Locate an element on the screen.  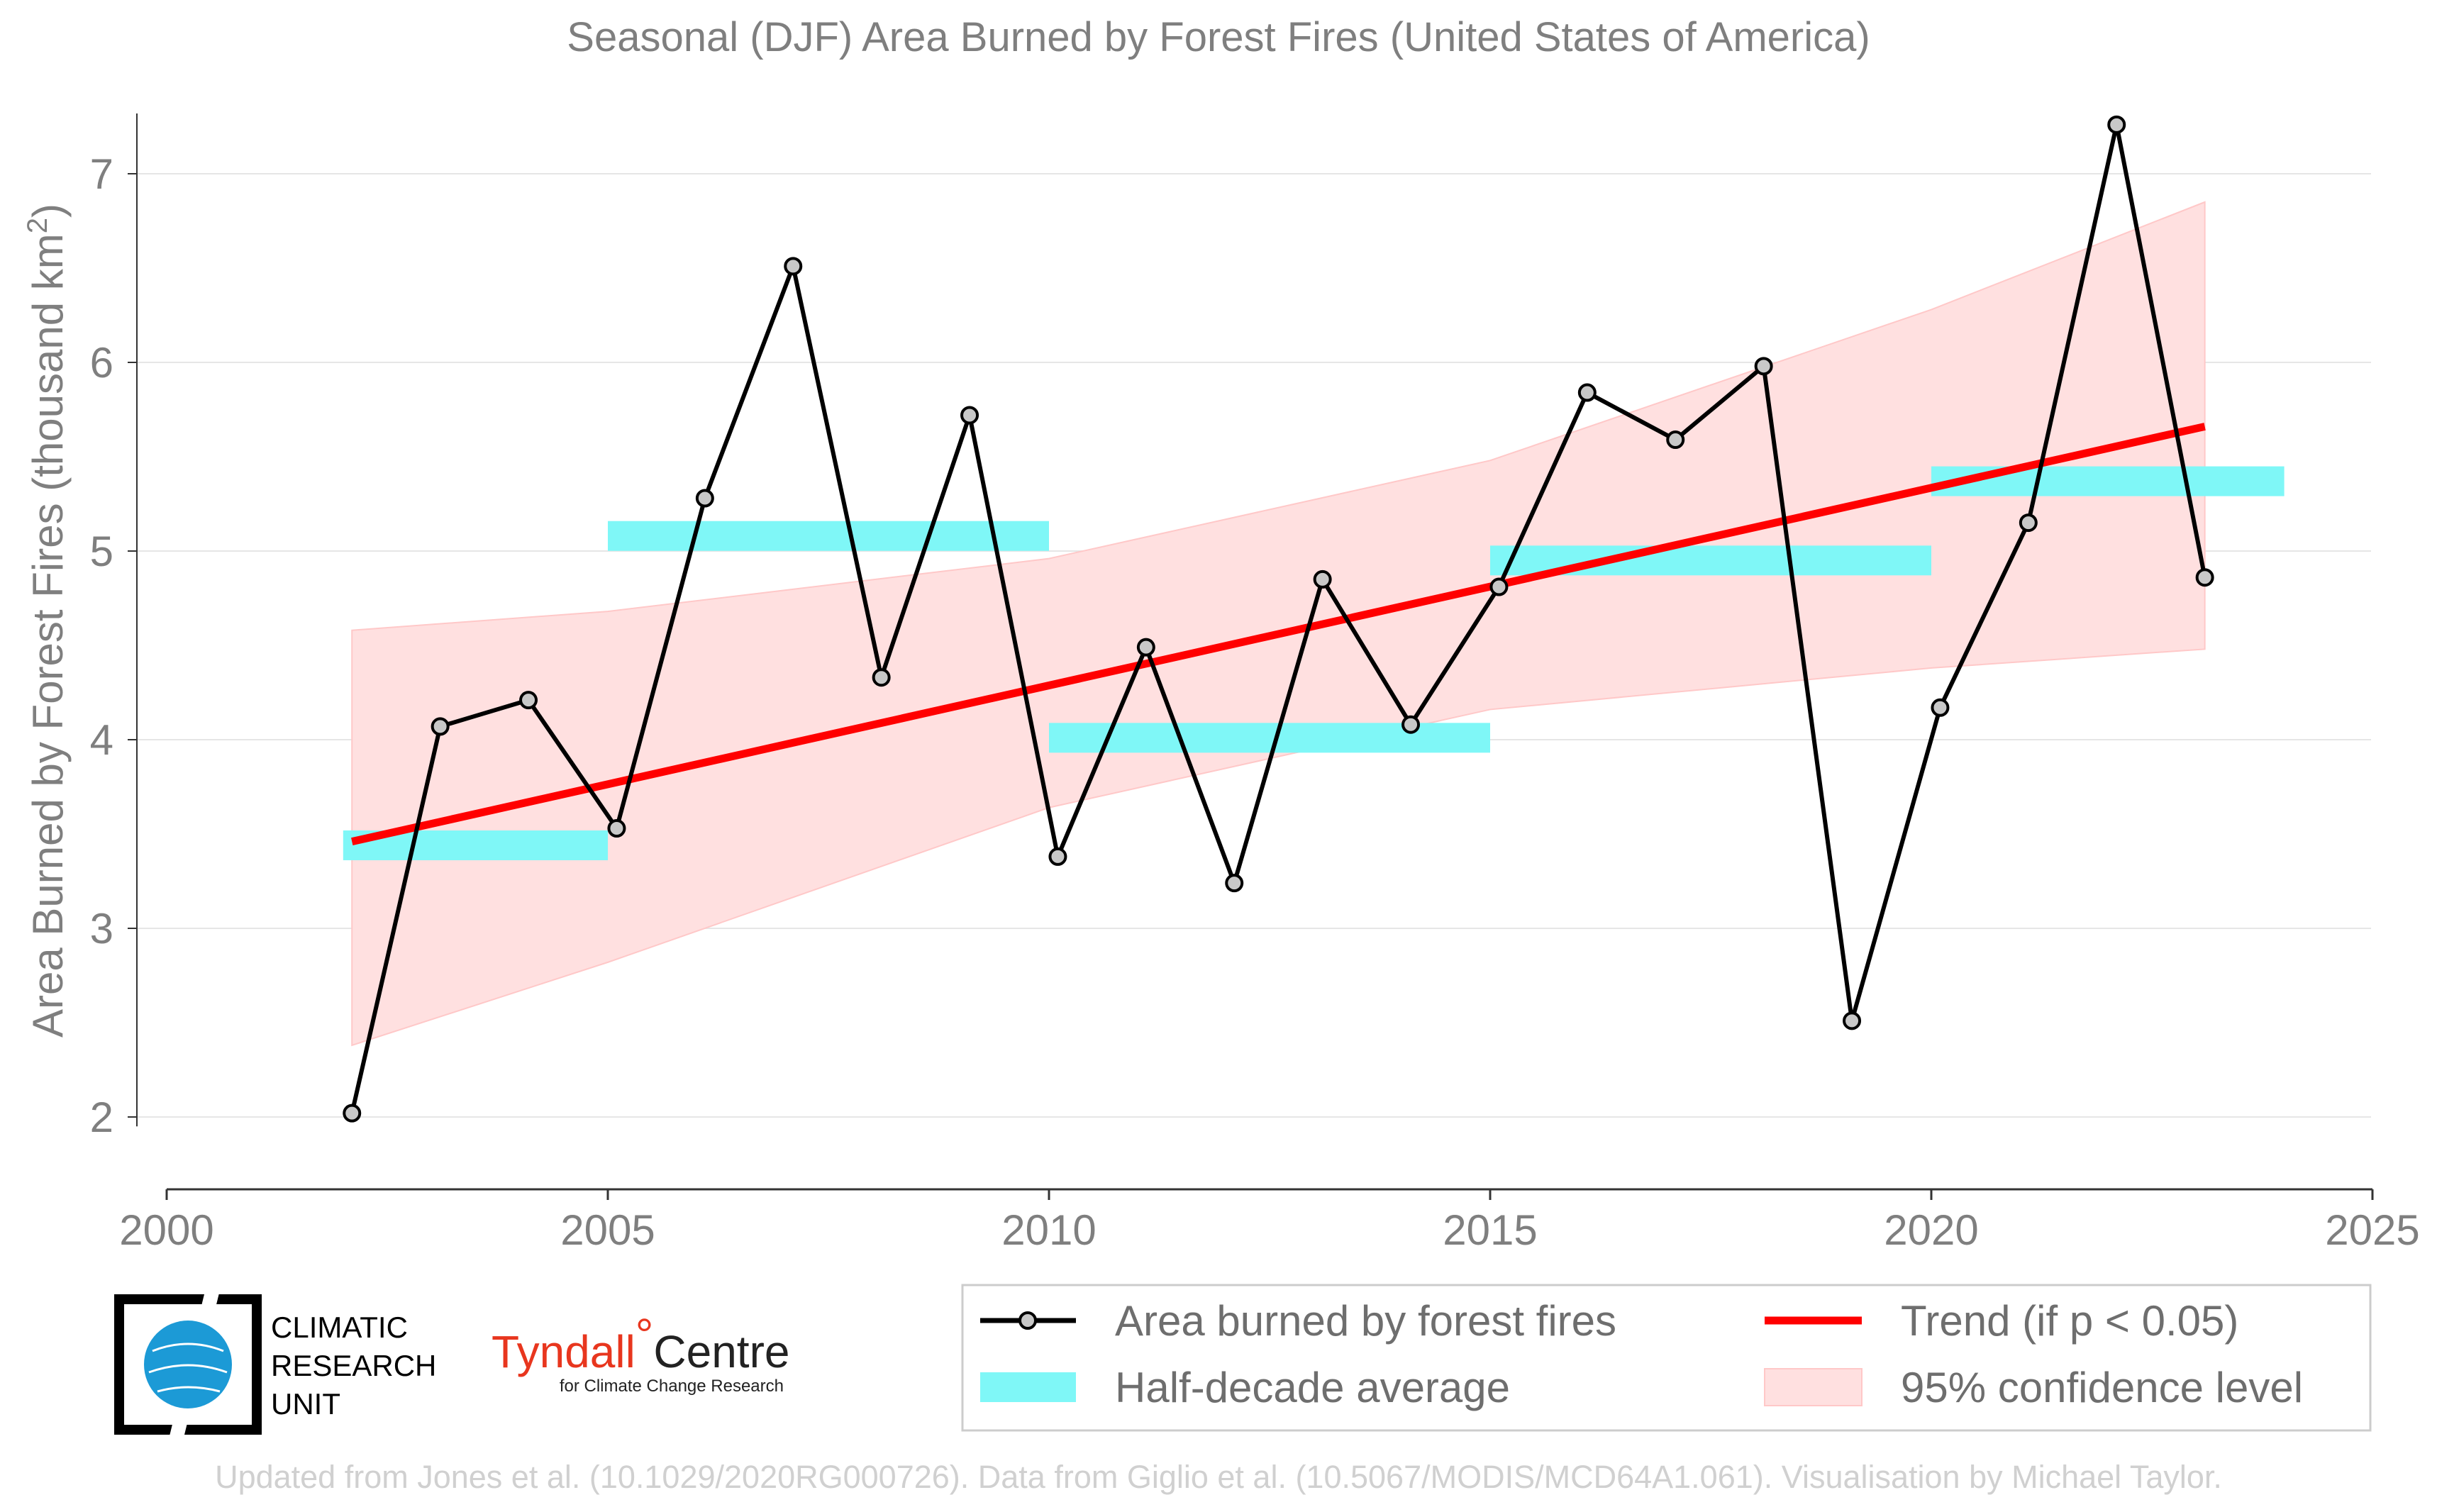
tyndall-subtitle: for Climate Change Research is located at coordinates (672, 1386).